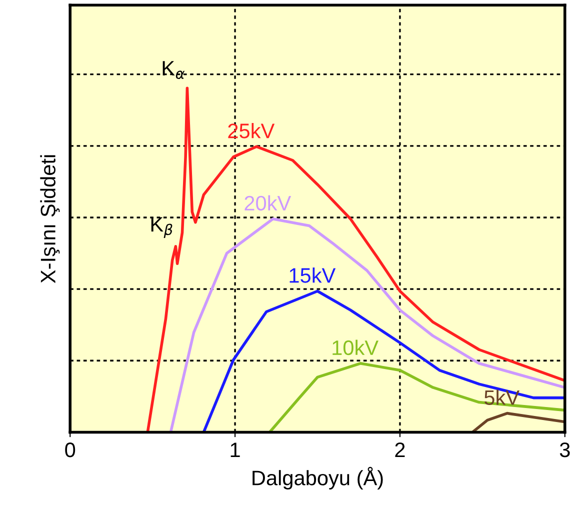 The image size is (570, 517). Describe the element at coordinates (161, 227) in the screenshot. I see `annotation: K$_{β}$` at that location.